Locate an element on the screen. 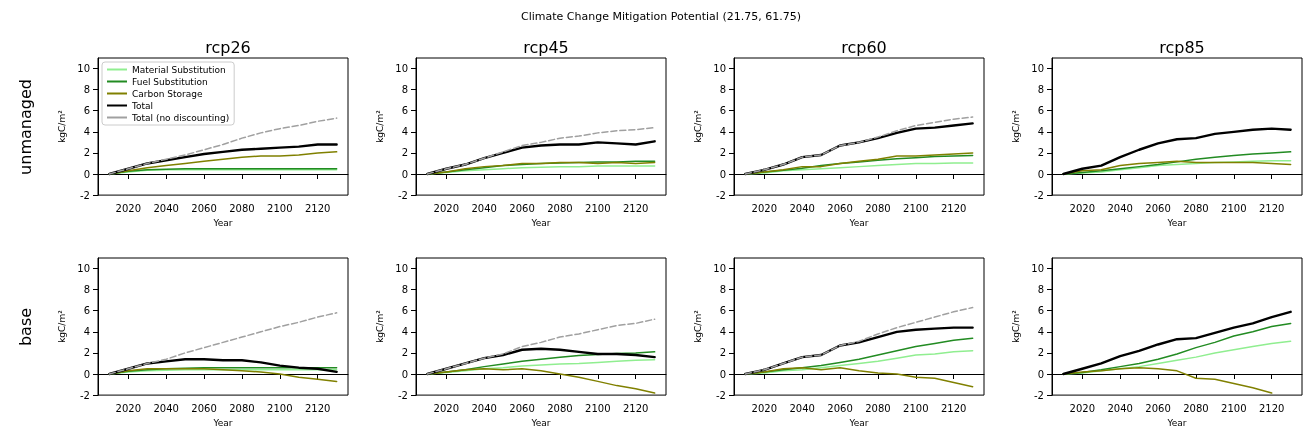 The height and width of the screenshot is (434, 1315). text: Climate Change Mitigation Potential (21.75, 61.75) is located at coordinates (661, 16).